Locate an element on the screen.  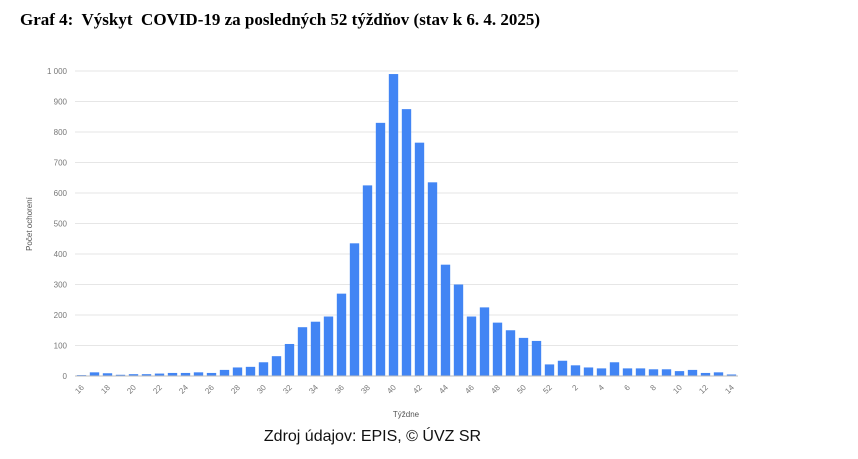
y-tick-label: 600 is located at coordinates (61, 193).